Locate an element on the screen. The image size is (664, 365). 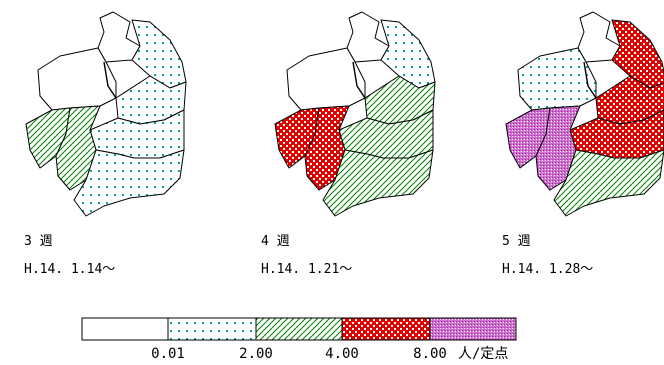
legend-unit: 人/定点 is located at coordinates (483, 354).